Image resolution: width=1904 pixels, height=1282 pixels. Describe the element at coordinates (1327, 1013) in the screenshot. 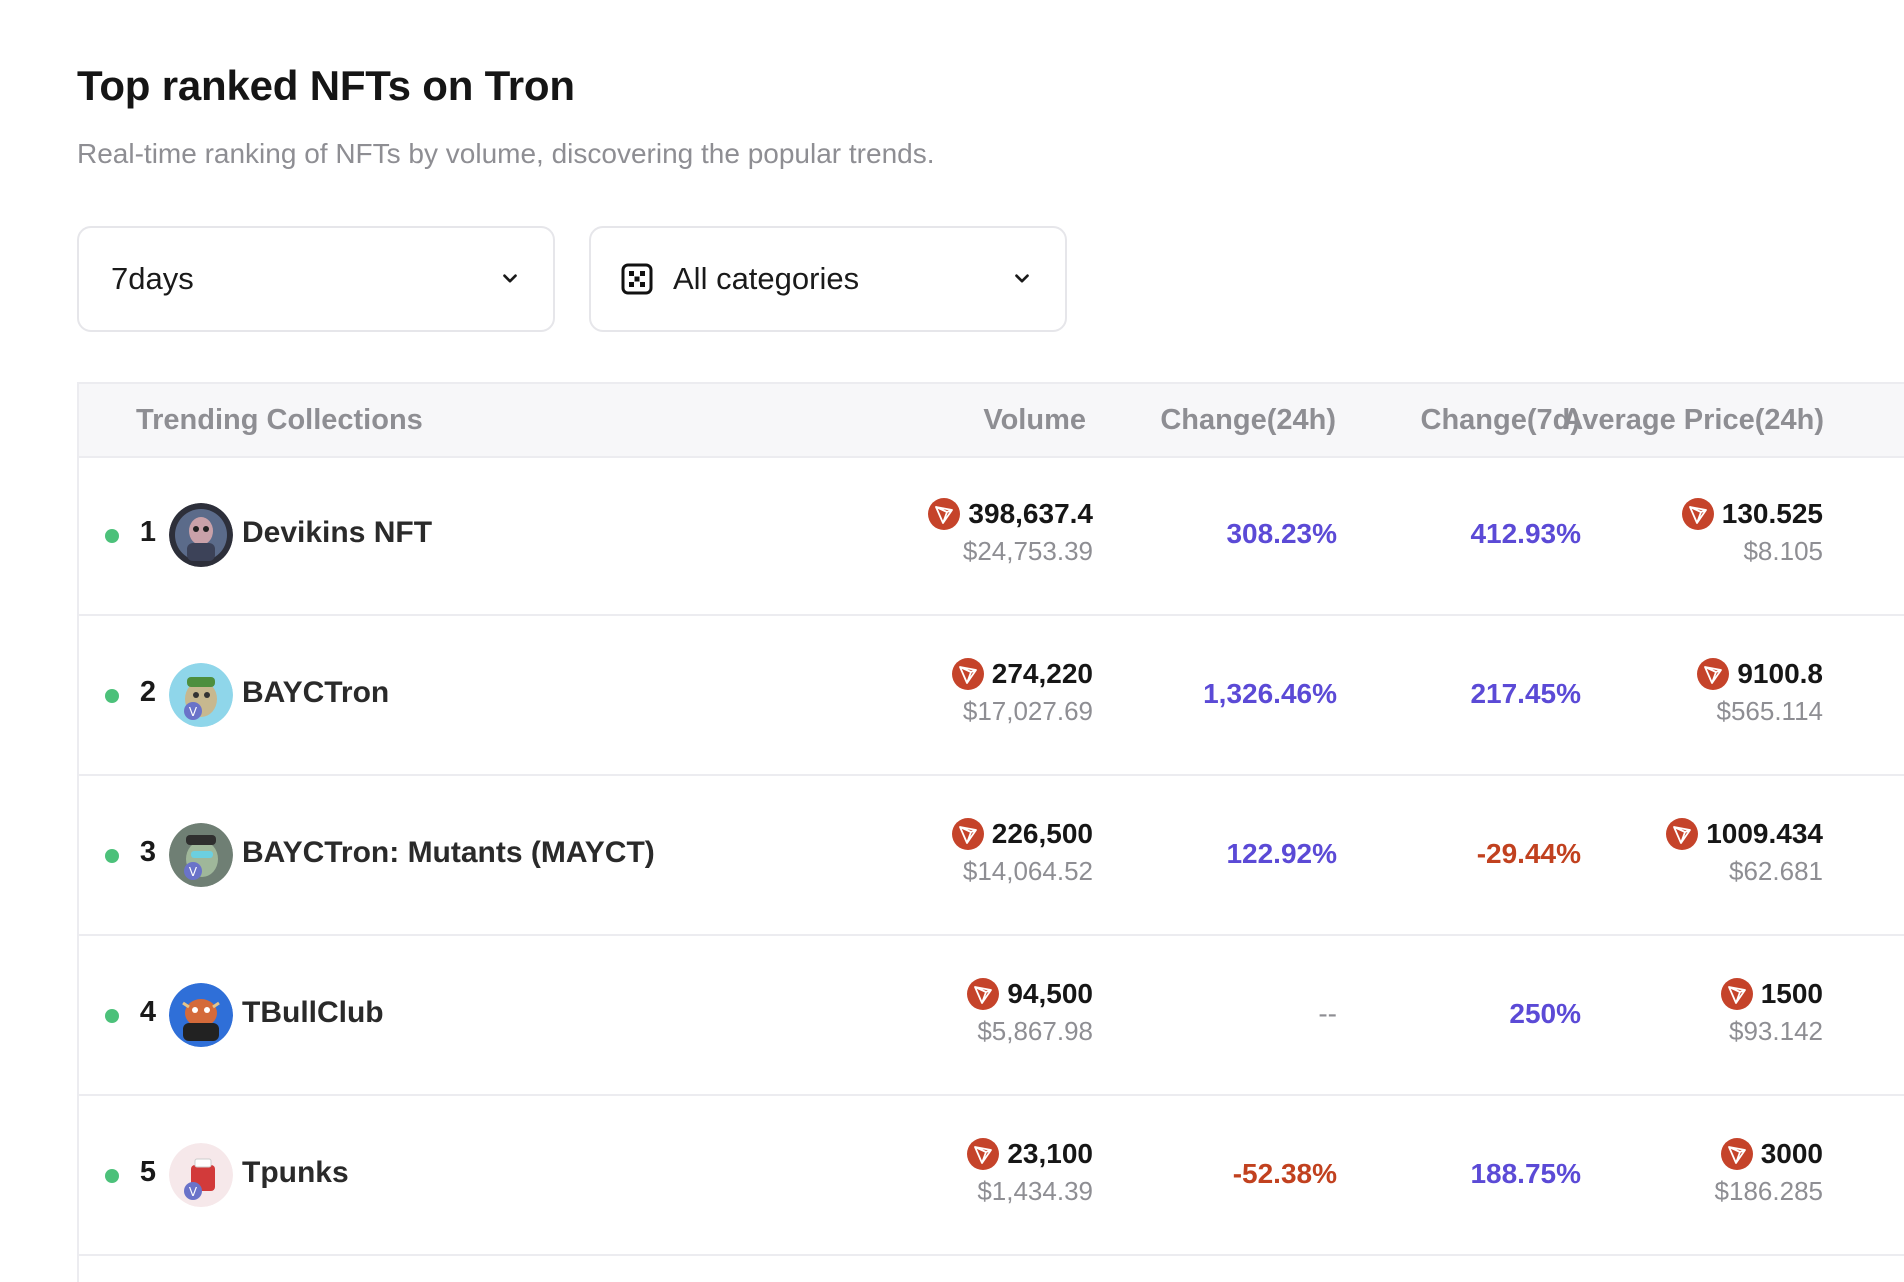

I see `change-24h: --` at that location.